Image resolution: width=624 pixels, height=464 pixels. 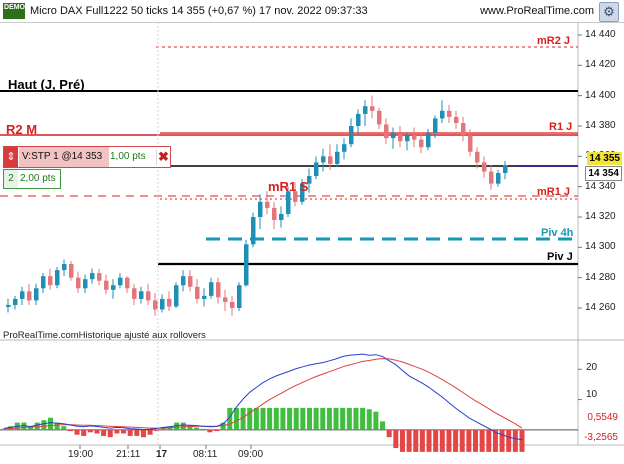 What do you see at coordinates (128, 454) in the screenshot?
I see `time-label-2111: 21:11` at bounding box center [128, 454].